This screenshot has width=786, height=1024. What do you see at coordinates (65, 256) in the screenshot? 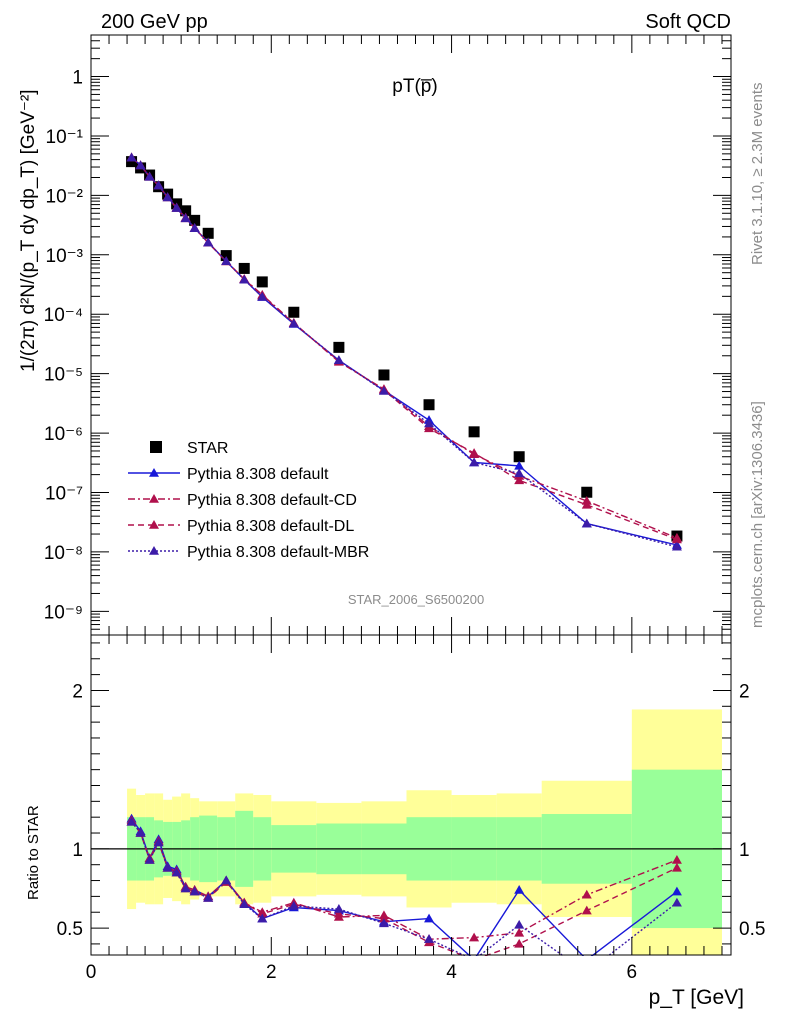
I see `y-tick-label: 10⁻³` at bounding box center [65, 256].